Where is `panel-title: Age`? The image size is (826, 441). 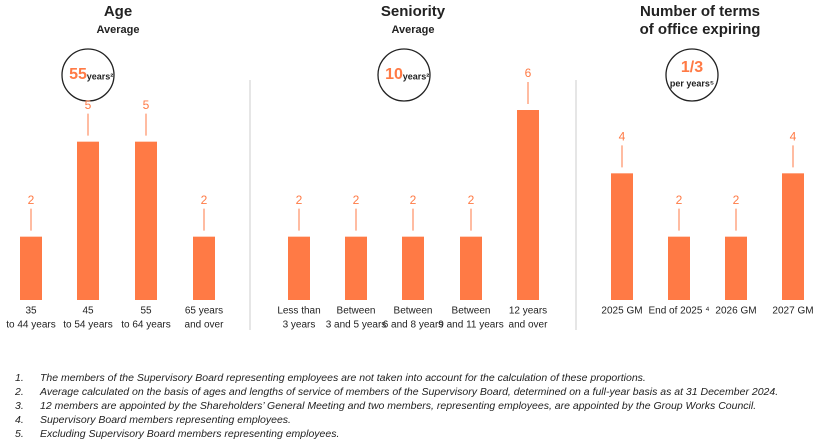 panel-title: Age is located at coordinates (118, 11).